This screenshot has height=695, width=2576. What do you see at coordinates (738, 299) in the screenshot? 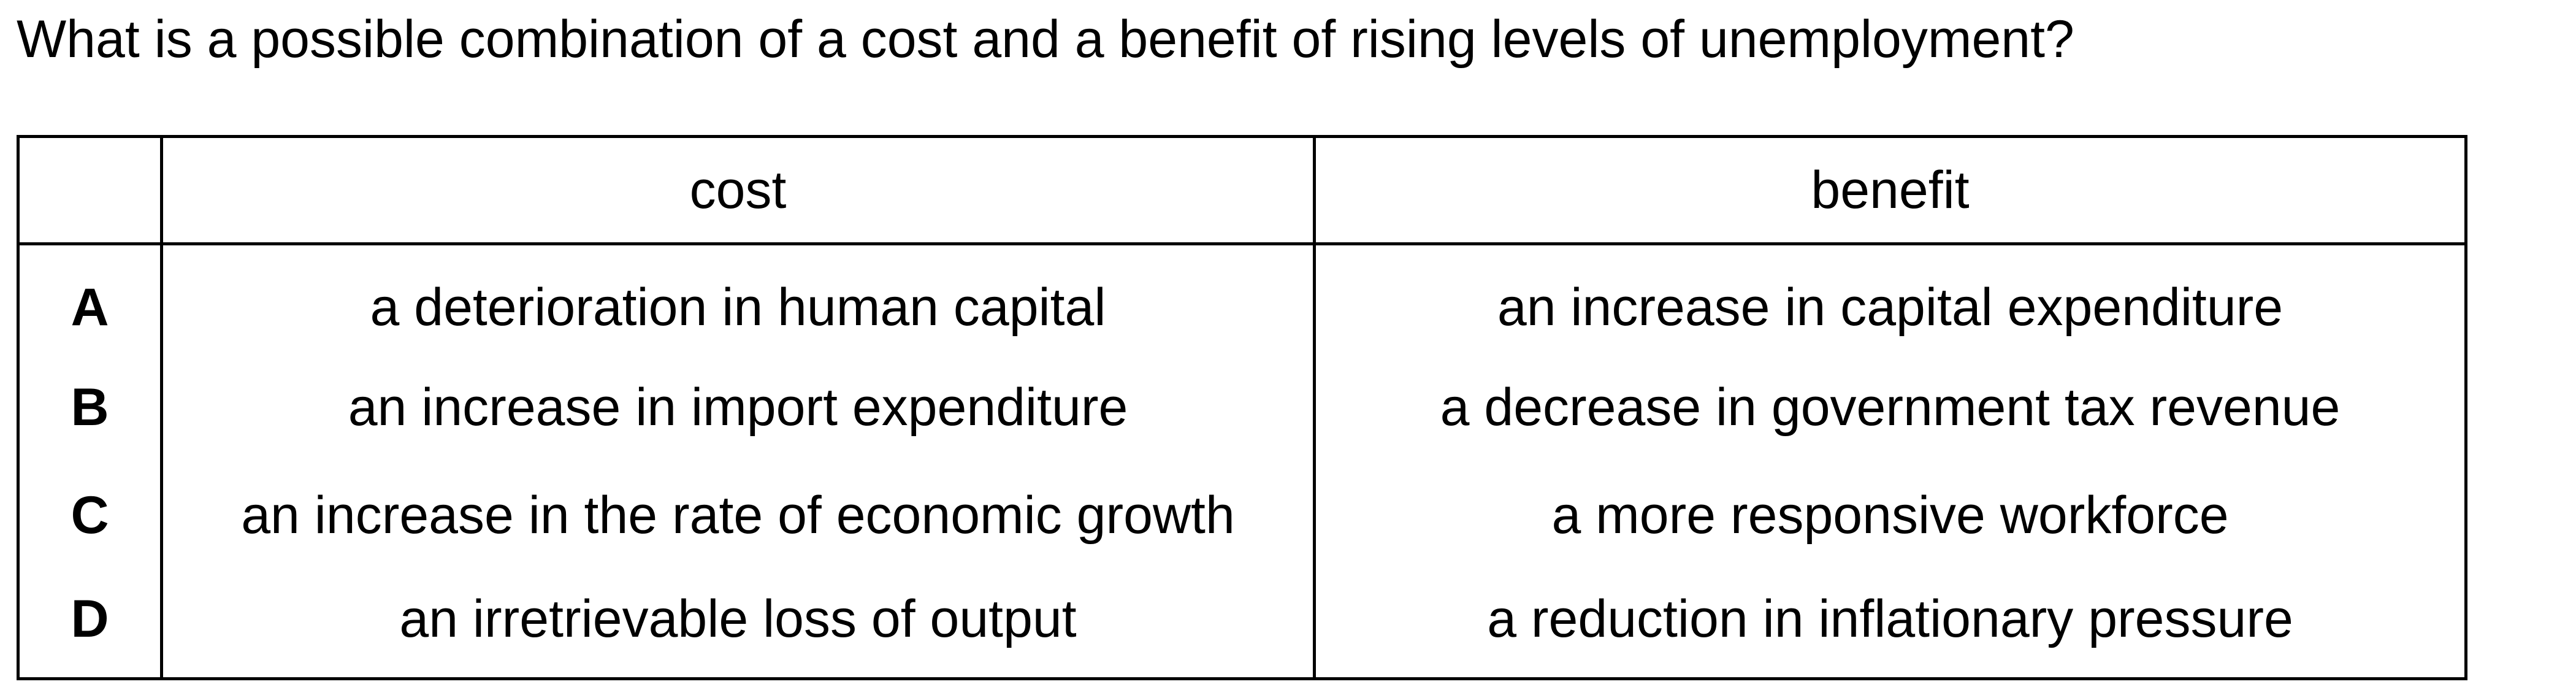
I see `option-cost: a deterioration in human capital` at bounding box center [738, 299].